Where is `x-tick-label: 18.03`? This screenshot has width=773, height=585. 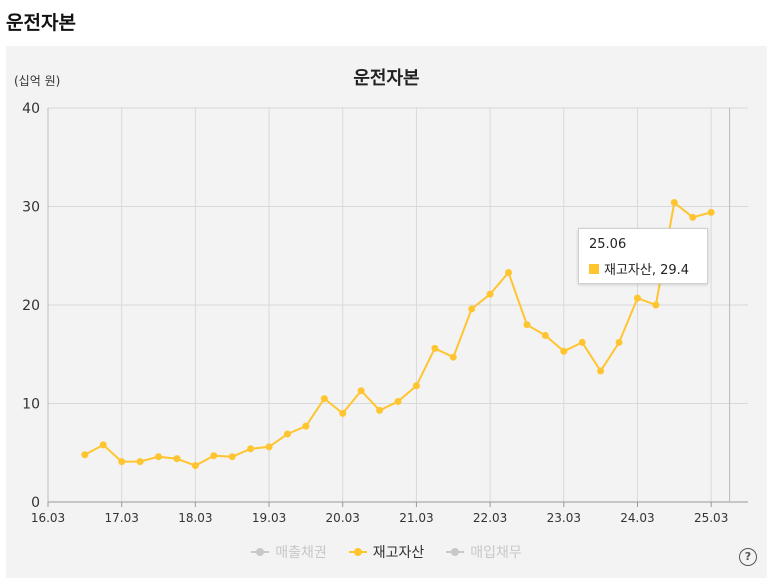 x-tick-label: 18.03 is located at coordinates (195, 518).